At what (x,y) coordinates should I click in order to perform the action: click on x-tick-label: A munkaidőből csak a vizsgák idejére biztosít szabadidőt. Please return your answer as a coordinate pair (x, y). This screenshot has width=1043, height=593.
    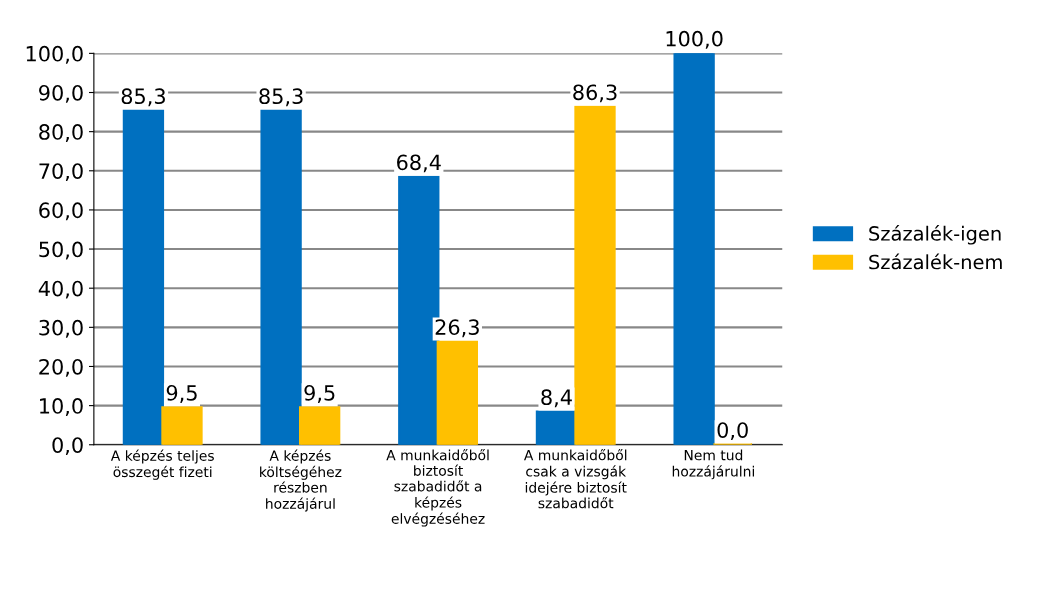
    Looking at the image, I should click on (575, 479).